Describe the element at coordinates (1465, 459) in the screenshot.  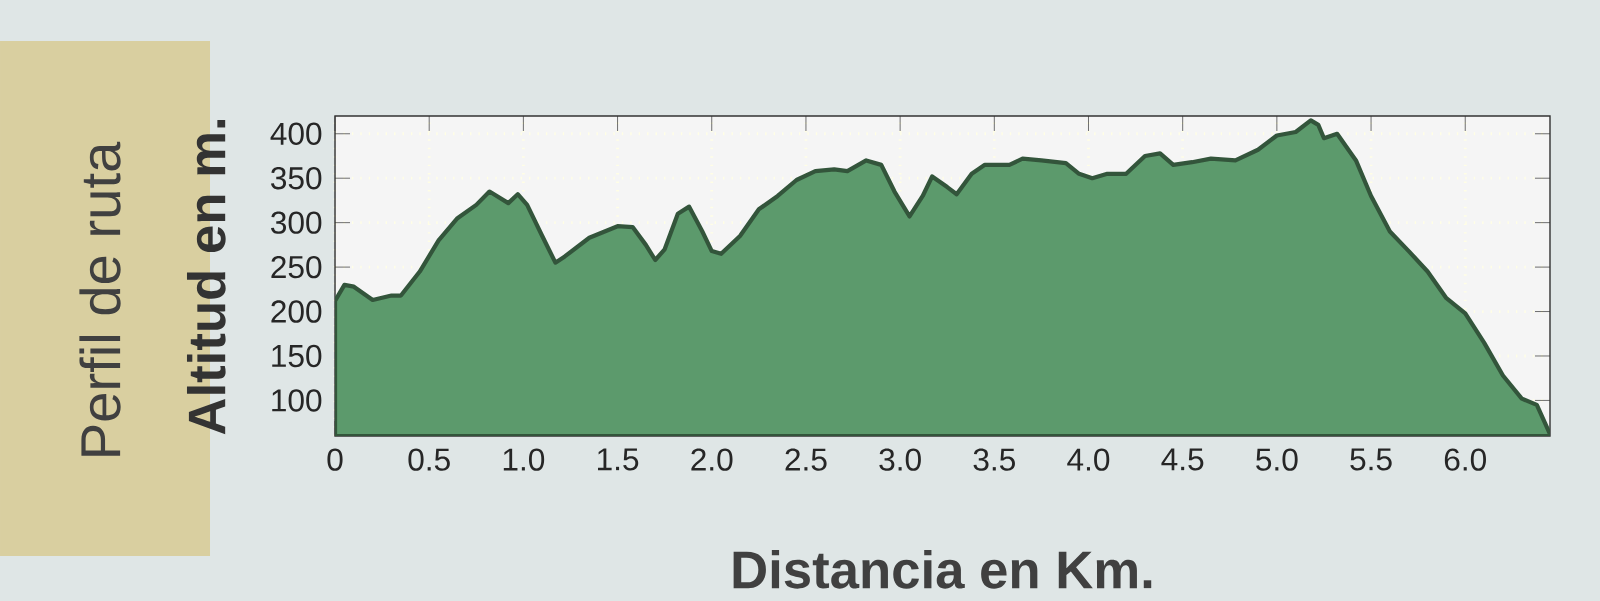
I see `x-tick-label: 6.0` at that location.